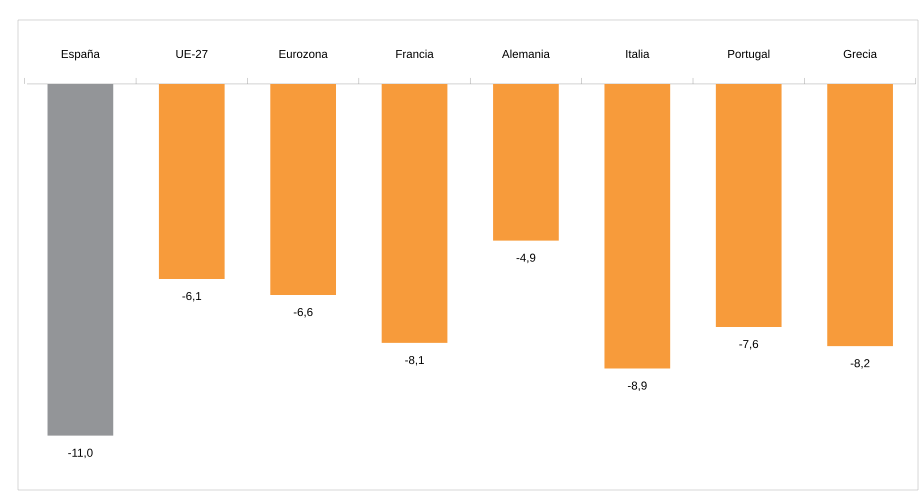 Image resolution: width=924 pixels, height=493 pixels. I want to click on x-tick-label: España, so click(81, 55).